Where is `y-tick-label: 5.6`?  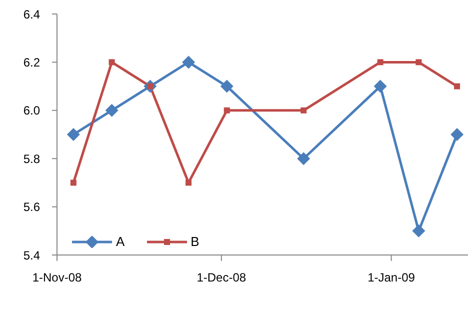 y-tick-label: 5.6 is located at coordinates (31, 207).